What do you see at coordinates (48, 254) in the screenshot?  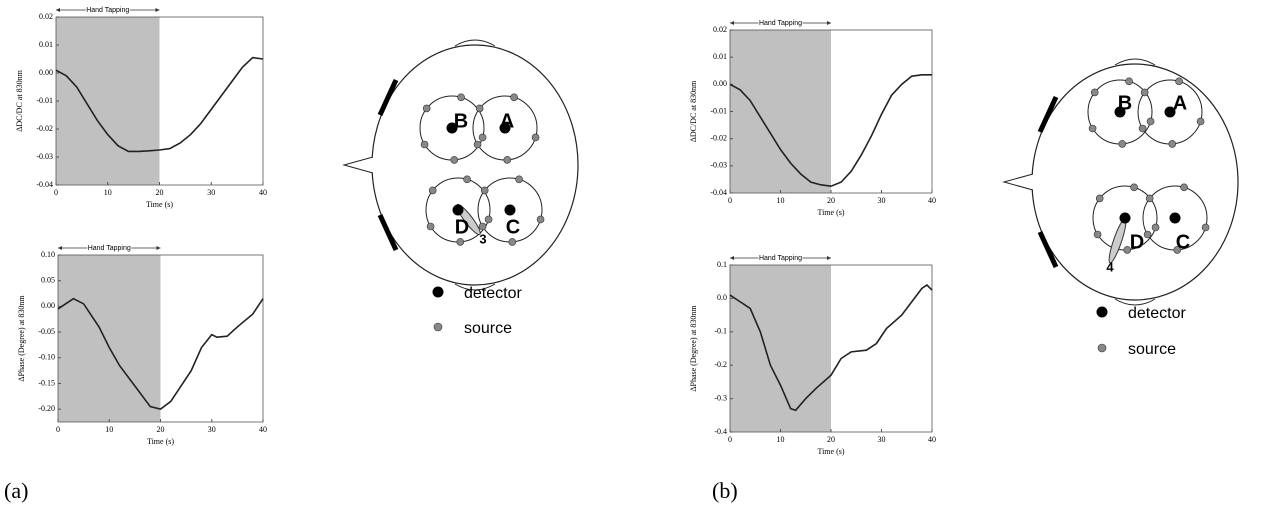 I see `y-tick-label: 0.10` at bounding box center [48, 254].